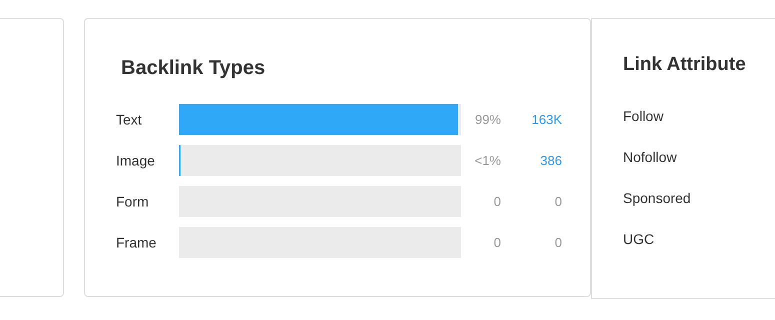 The width and height of the screenshot is (775, 320). What do you see at coordinates (547, 119) in the screenshot?
I see `text: 163K` at bounding box center [547, 119].